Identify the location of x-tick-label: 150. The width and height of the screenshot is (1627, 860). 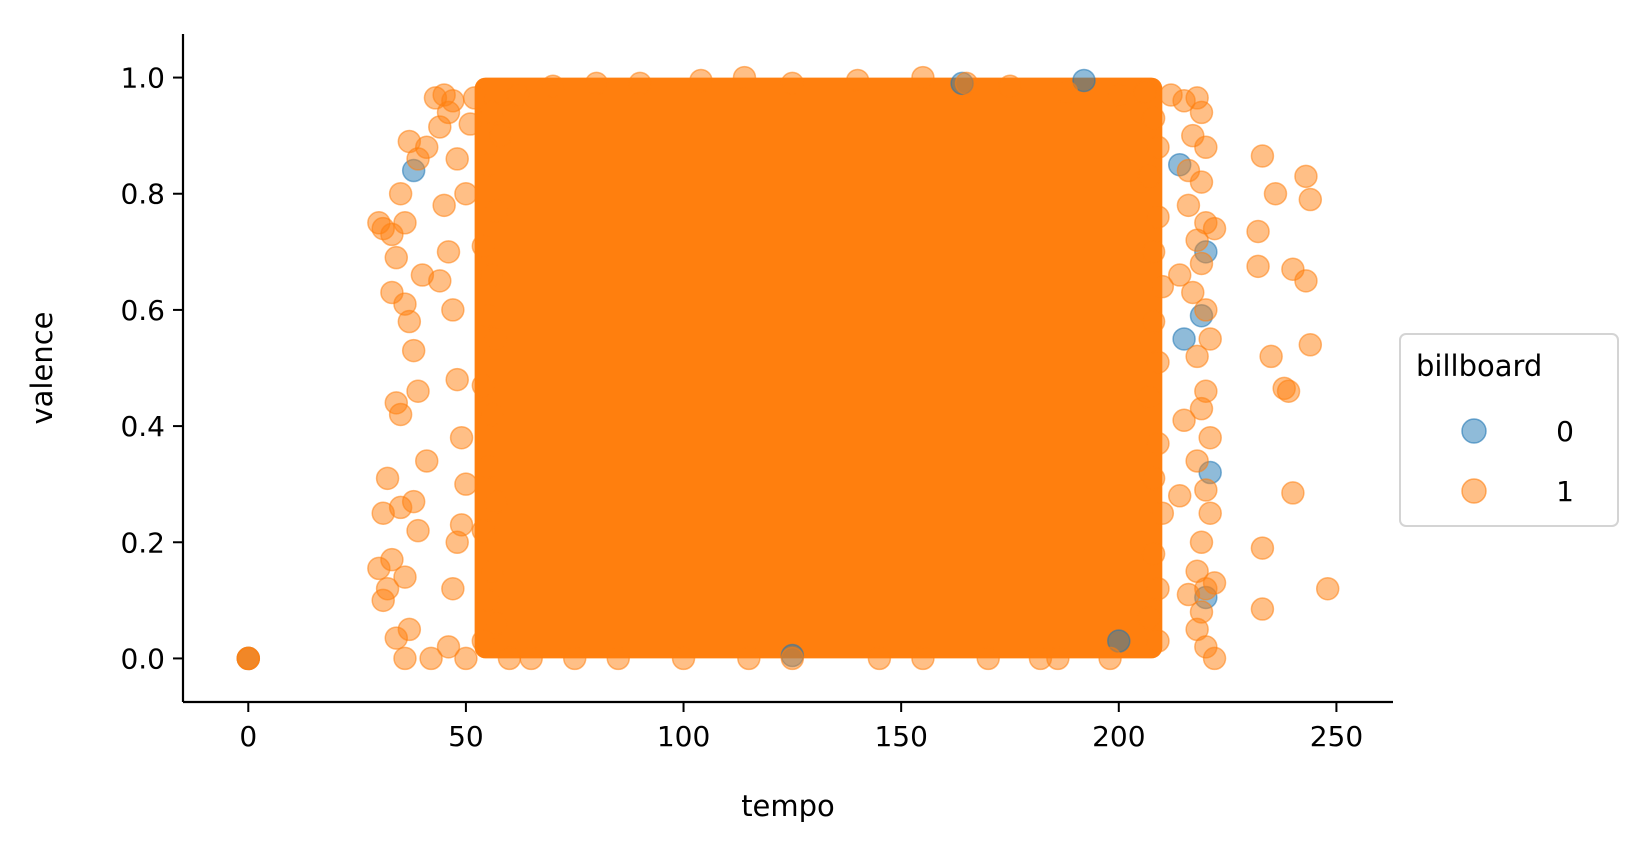
(900, 736).